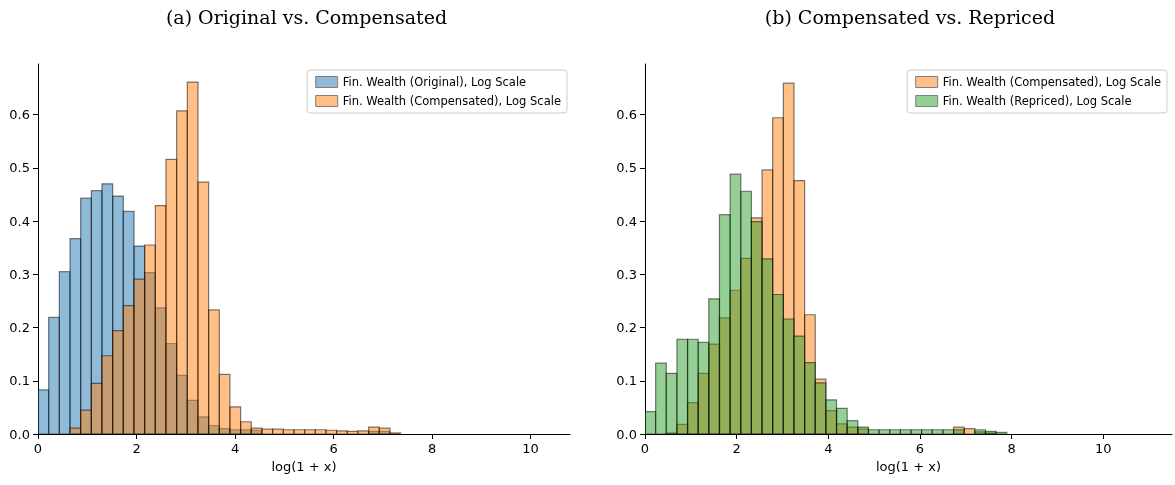 Image resolution: width=1175 pixels, height=485 pixels. What do you see at coordinates (306, 16) in the screenshot?
I see `chart-title: (a) Original vs. Compensated` at bounding box center [306, 16].